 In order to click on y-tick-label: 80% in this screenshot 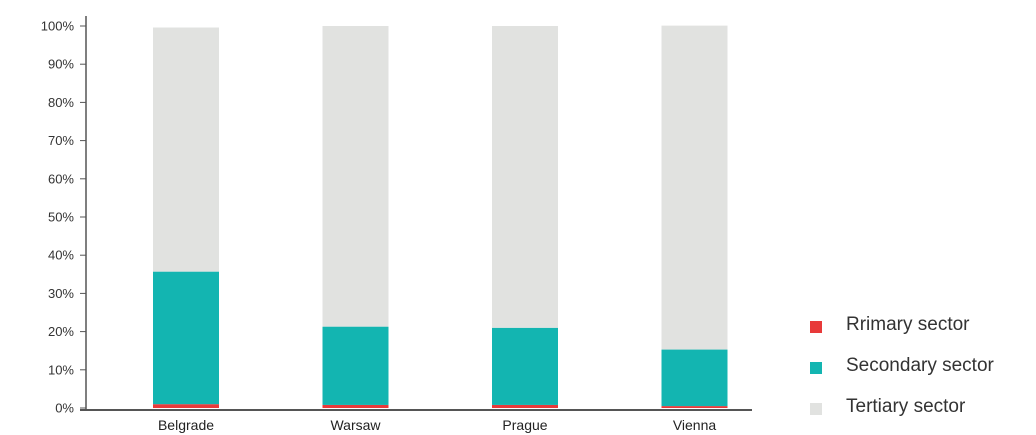, I will do `click(61, 102)`.